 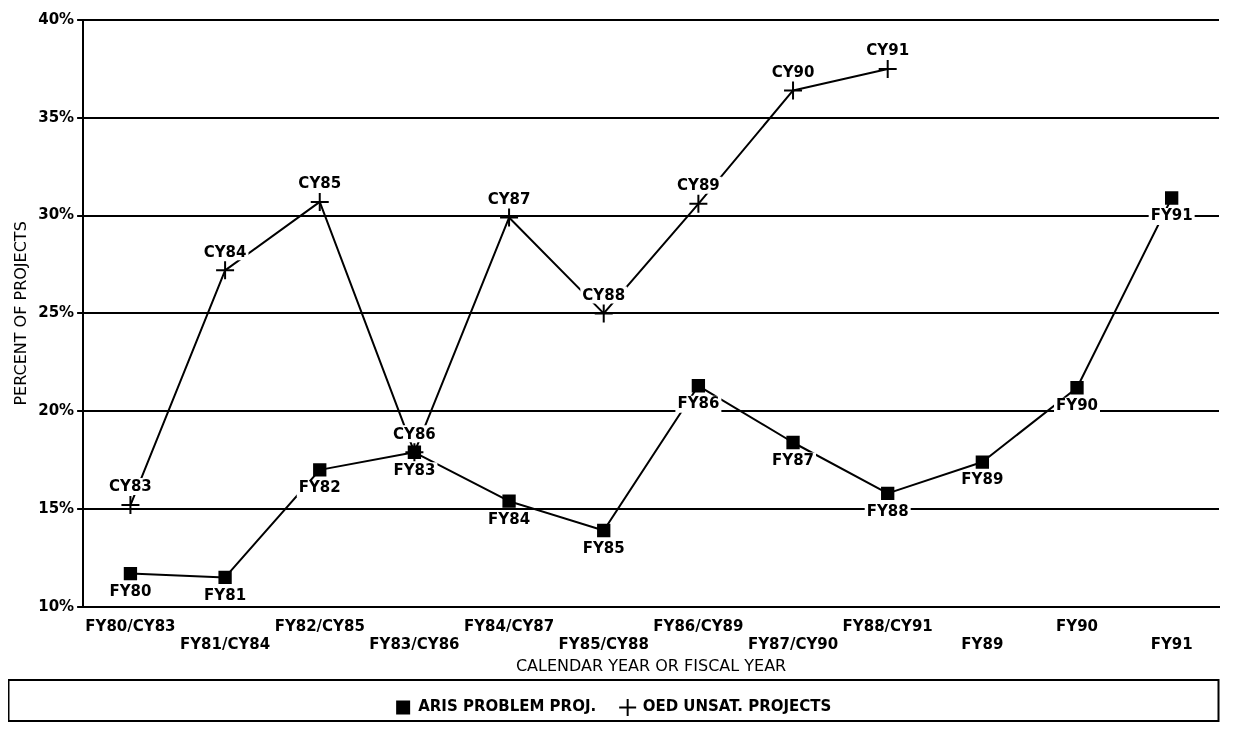 I want to click on data-label: CY90, so click(x=793, y=71).